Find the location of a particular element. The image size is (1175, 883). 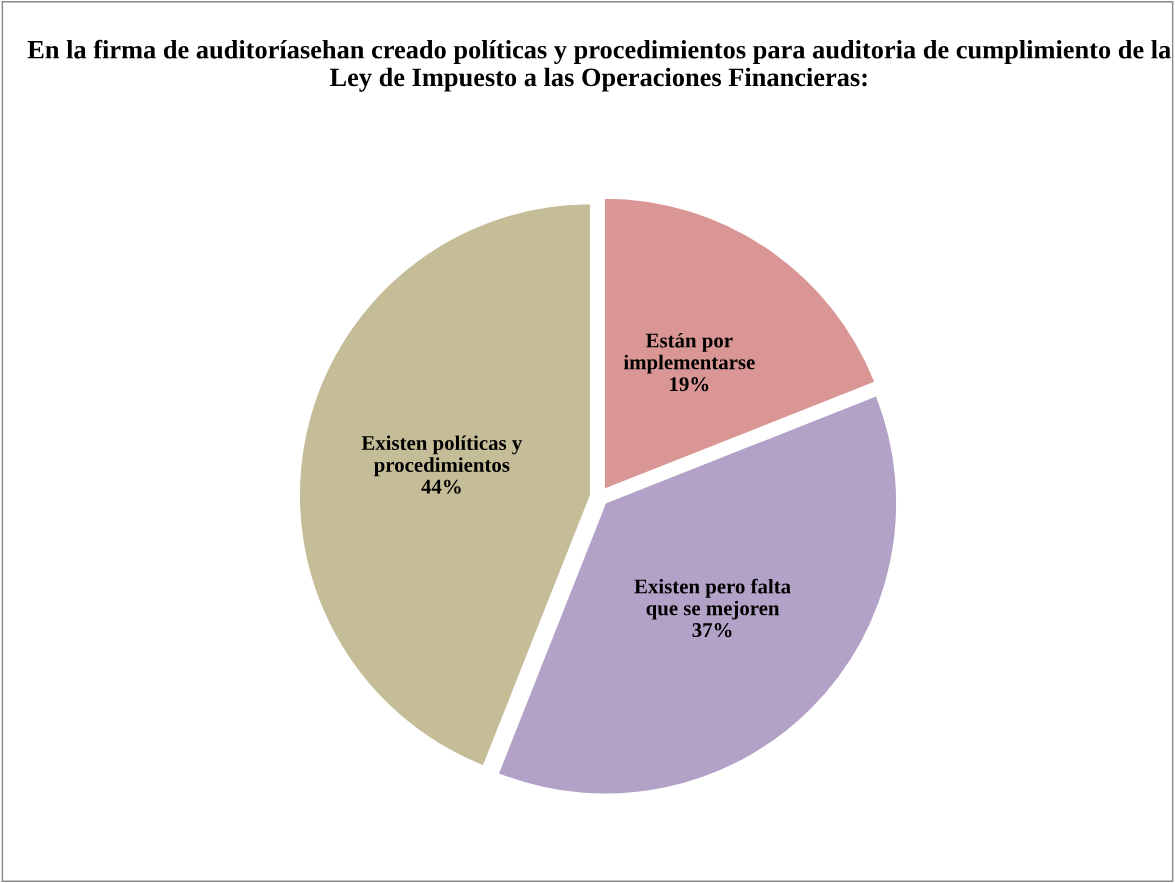

data-label: 37% is located at coordinates (712, 630).